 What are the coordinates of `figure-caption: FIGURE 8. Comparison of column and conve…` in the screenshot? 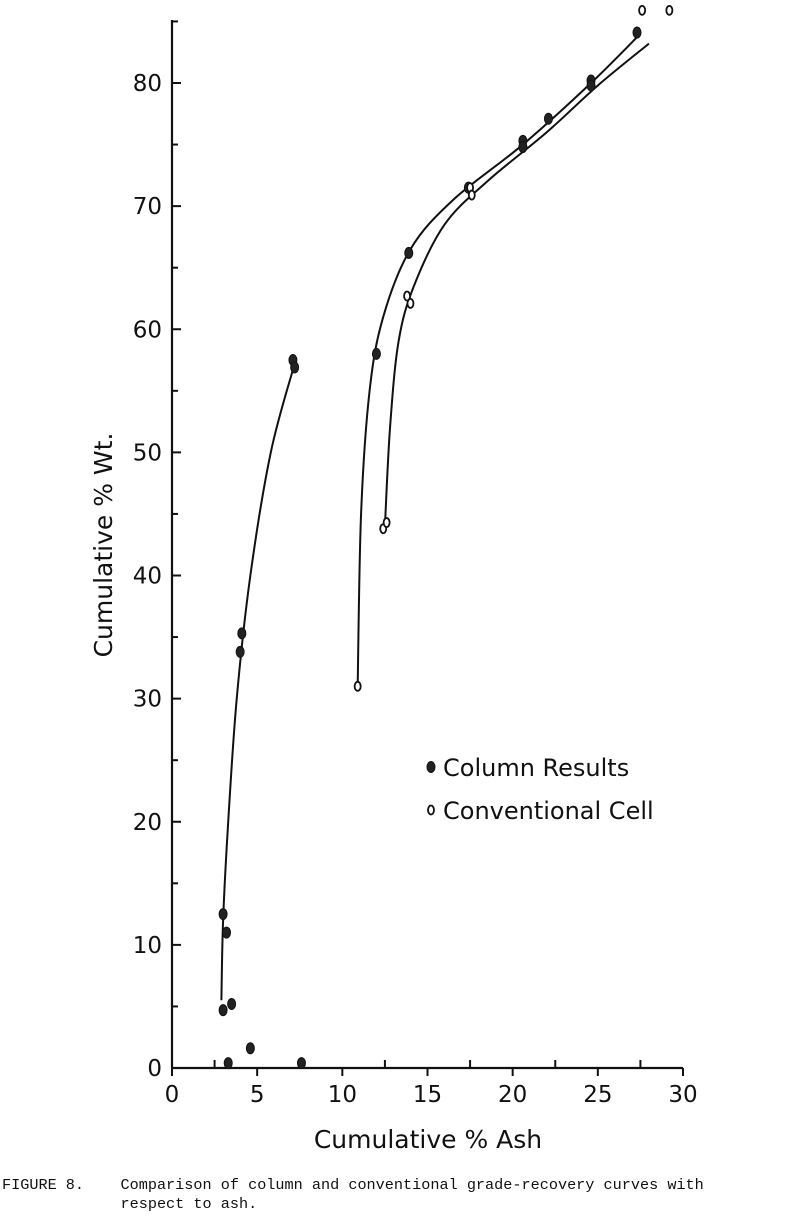 It's located at (401, 1195).